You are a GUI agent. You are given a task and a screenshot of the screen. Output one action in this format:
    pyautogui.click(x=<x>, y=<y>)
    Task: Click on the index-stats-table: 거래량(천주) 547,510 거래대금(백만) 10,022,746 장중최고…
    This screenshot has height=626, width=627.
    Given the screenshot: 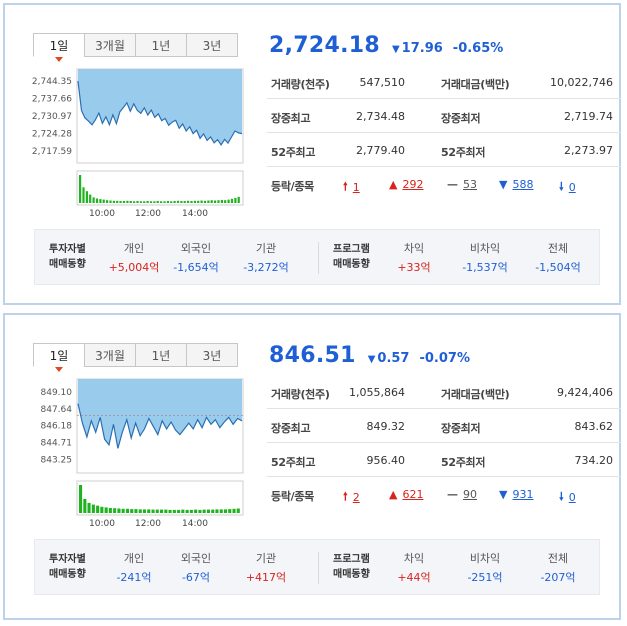 What is the action you would take?
    pyautogui.click(x=444, y=133)
    